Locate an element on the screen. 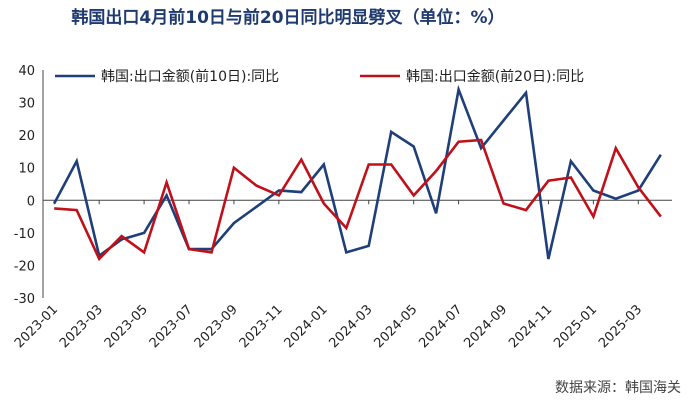 The image size is (695, 403). y-tick-label: -10 is located at coordinates (24, 234).